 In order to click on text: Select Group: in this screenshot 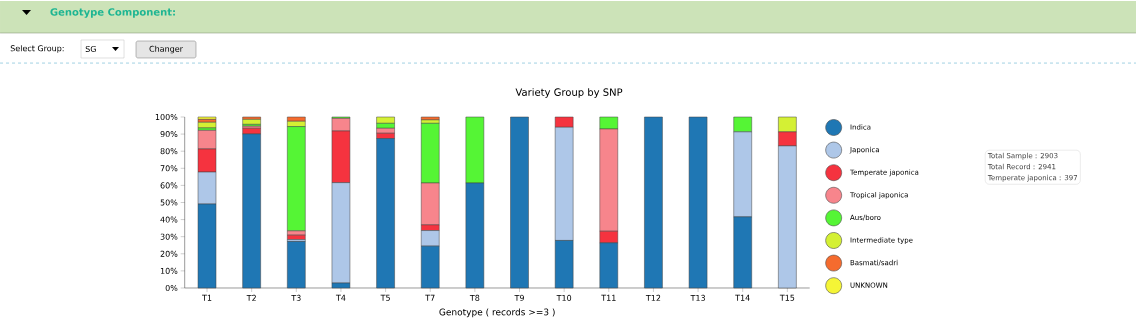, I will do `click(37, 49)`.